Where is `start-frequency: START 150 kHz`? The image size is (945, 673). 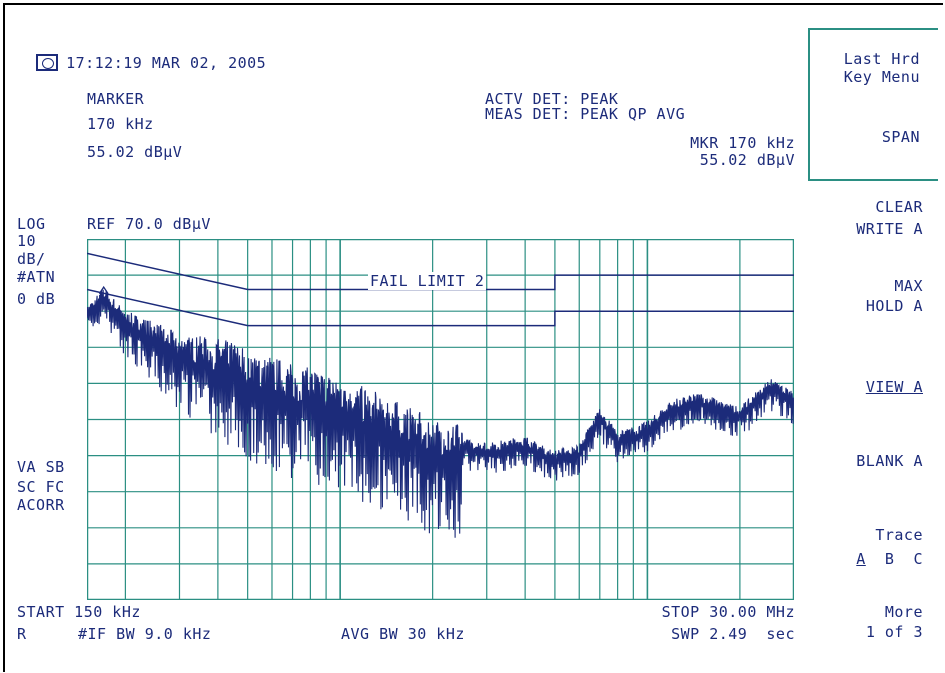
start-frequency: START 150 kHz is located at coordinates (79, 612).